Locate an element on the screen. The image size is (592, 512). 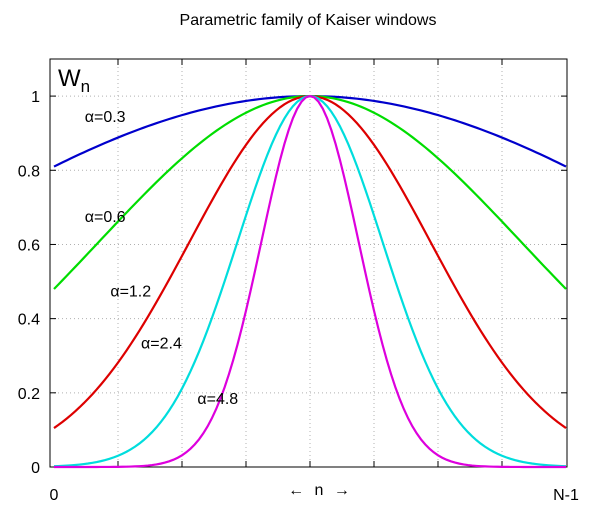
y-tick-label: 0.6 is located at coordinates (29, 245).